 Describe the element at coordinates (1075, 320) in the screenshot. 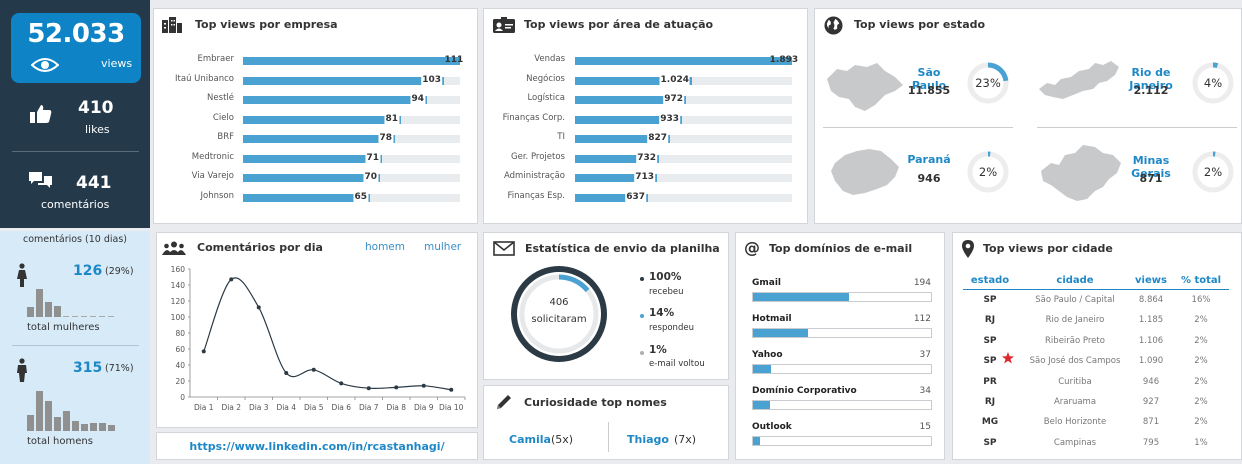

I see `city-name-1: Rio de Janeiro` at that location.